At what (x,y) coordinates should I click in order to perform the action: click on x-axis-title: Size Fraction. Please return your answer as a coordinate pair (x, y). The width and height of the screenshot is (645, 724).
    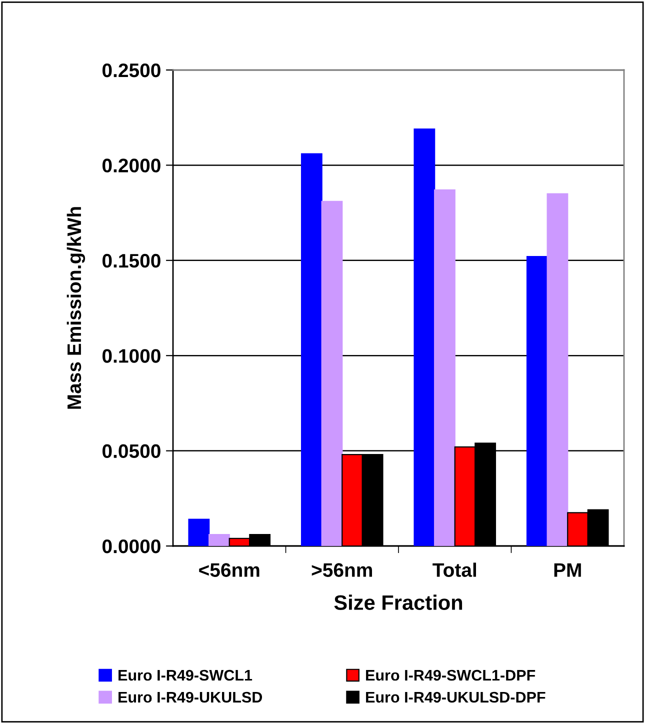
    Looking at the image, I should click on (398, 602).